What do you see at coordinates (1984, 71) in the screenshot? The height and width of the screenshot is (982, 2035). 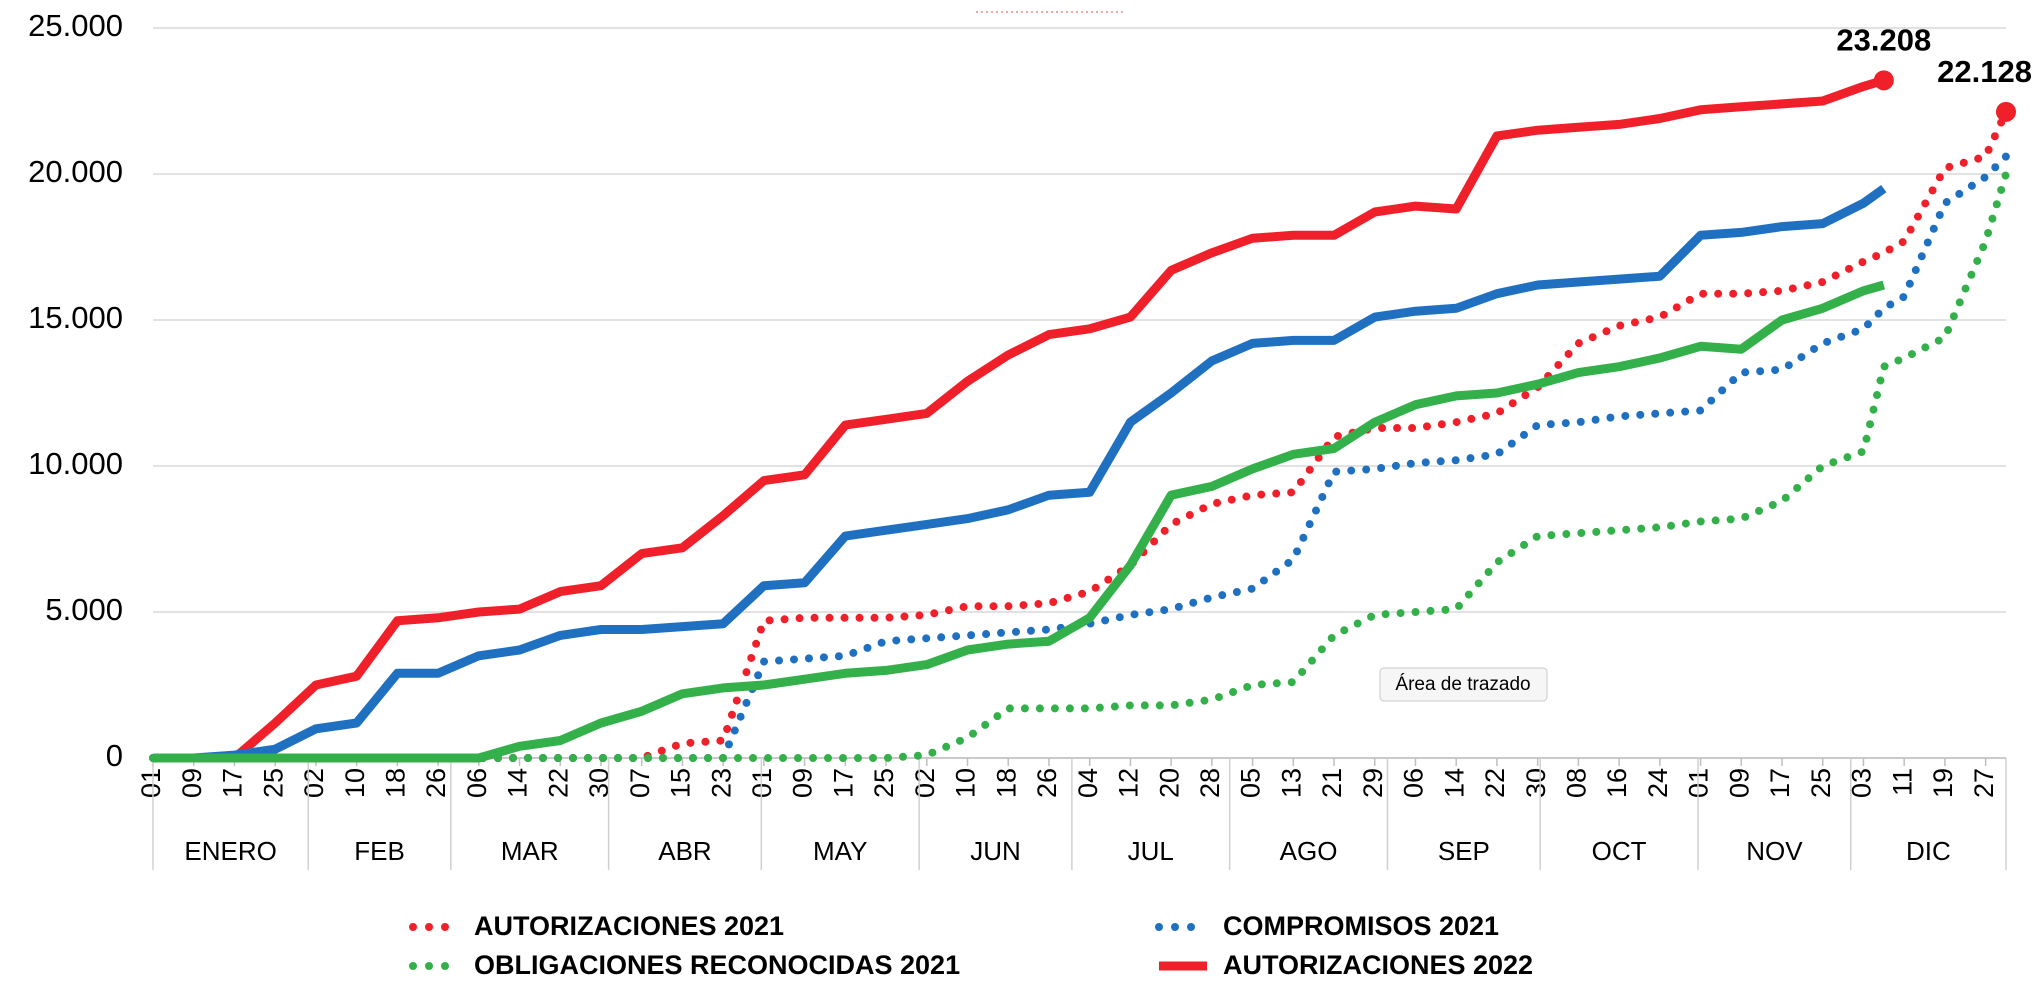 I see `data-label: 22.128` at bounding box center [1984, 71].